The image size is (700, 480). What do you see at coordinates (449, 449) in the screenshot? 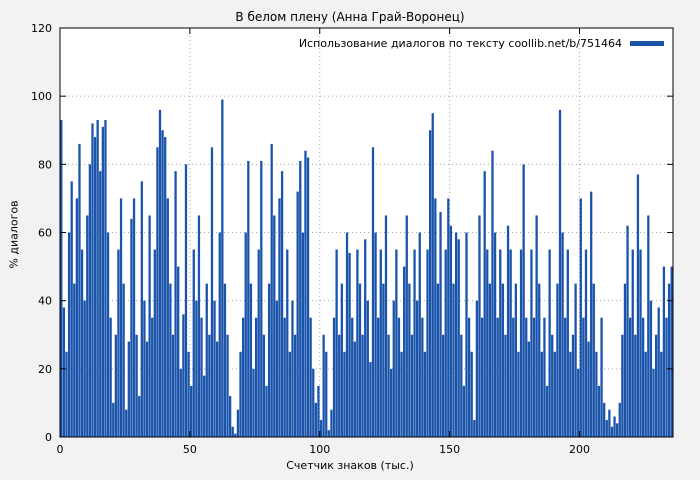
I see `x-tick-label: 150` at bounding box center [449, 449].